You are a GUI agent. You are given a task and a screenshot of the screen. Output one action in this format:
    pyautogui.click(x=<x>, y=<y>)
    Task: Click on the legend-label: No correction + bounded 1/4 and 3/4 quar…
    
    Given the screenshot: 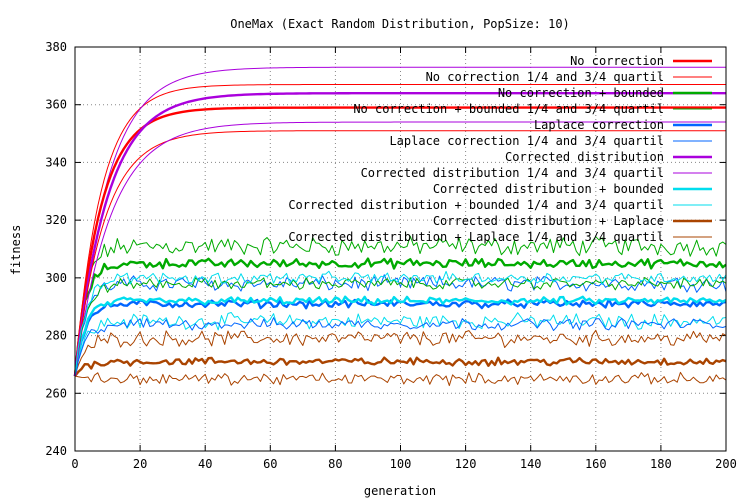 What is the action you would take?
    pyautogui.click(x=508, y=109)
    